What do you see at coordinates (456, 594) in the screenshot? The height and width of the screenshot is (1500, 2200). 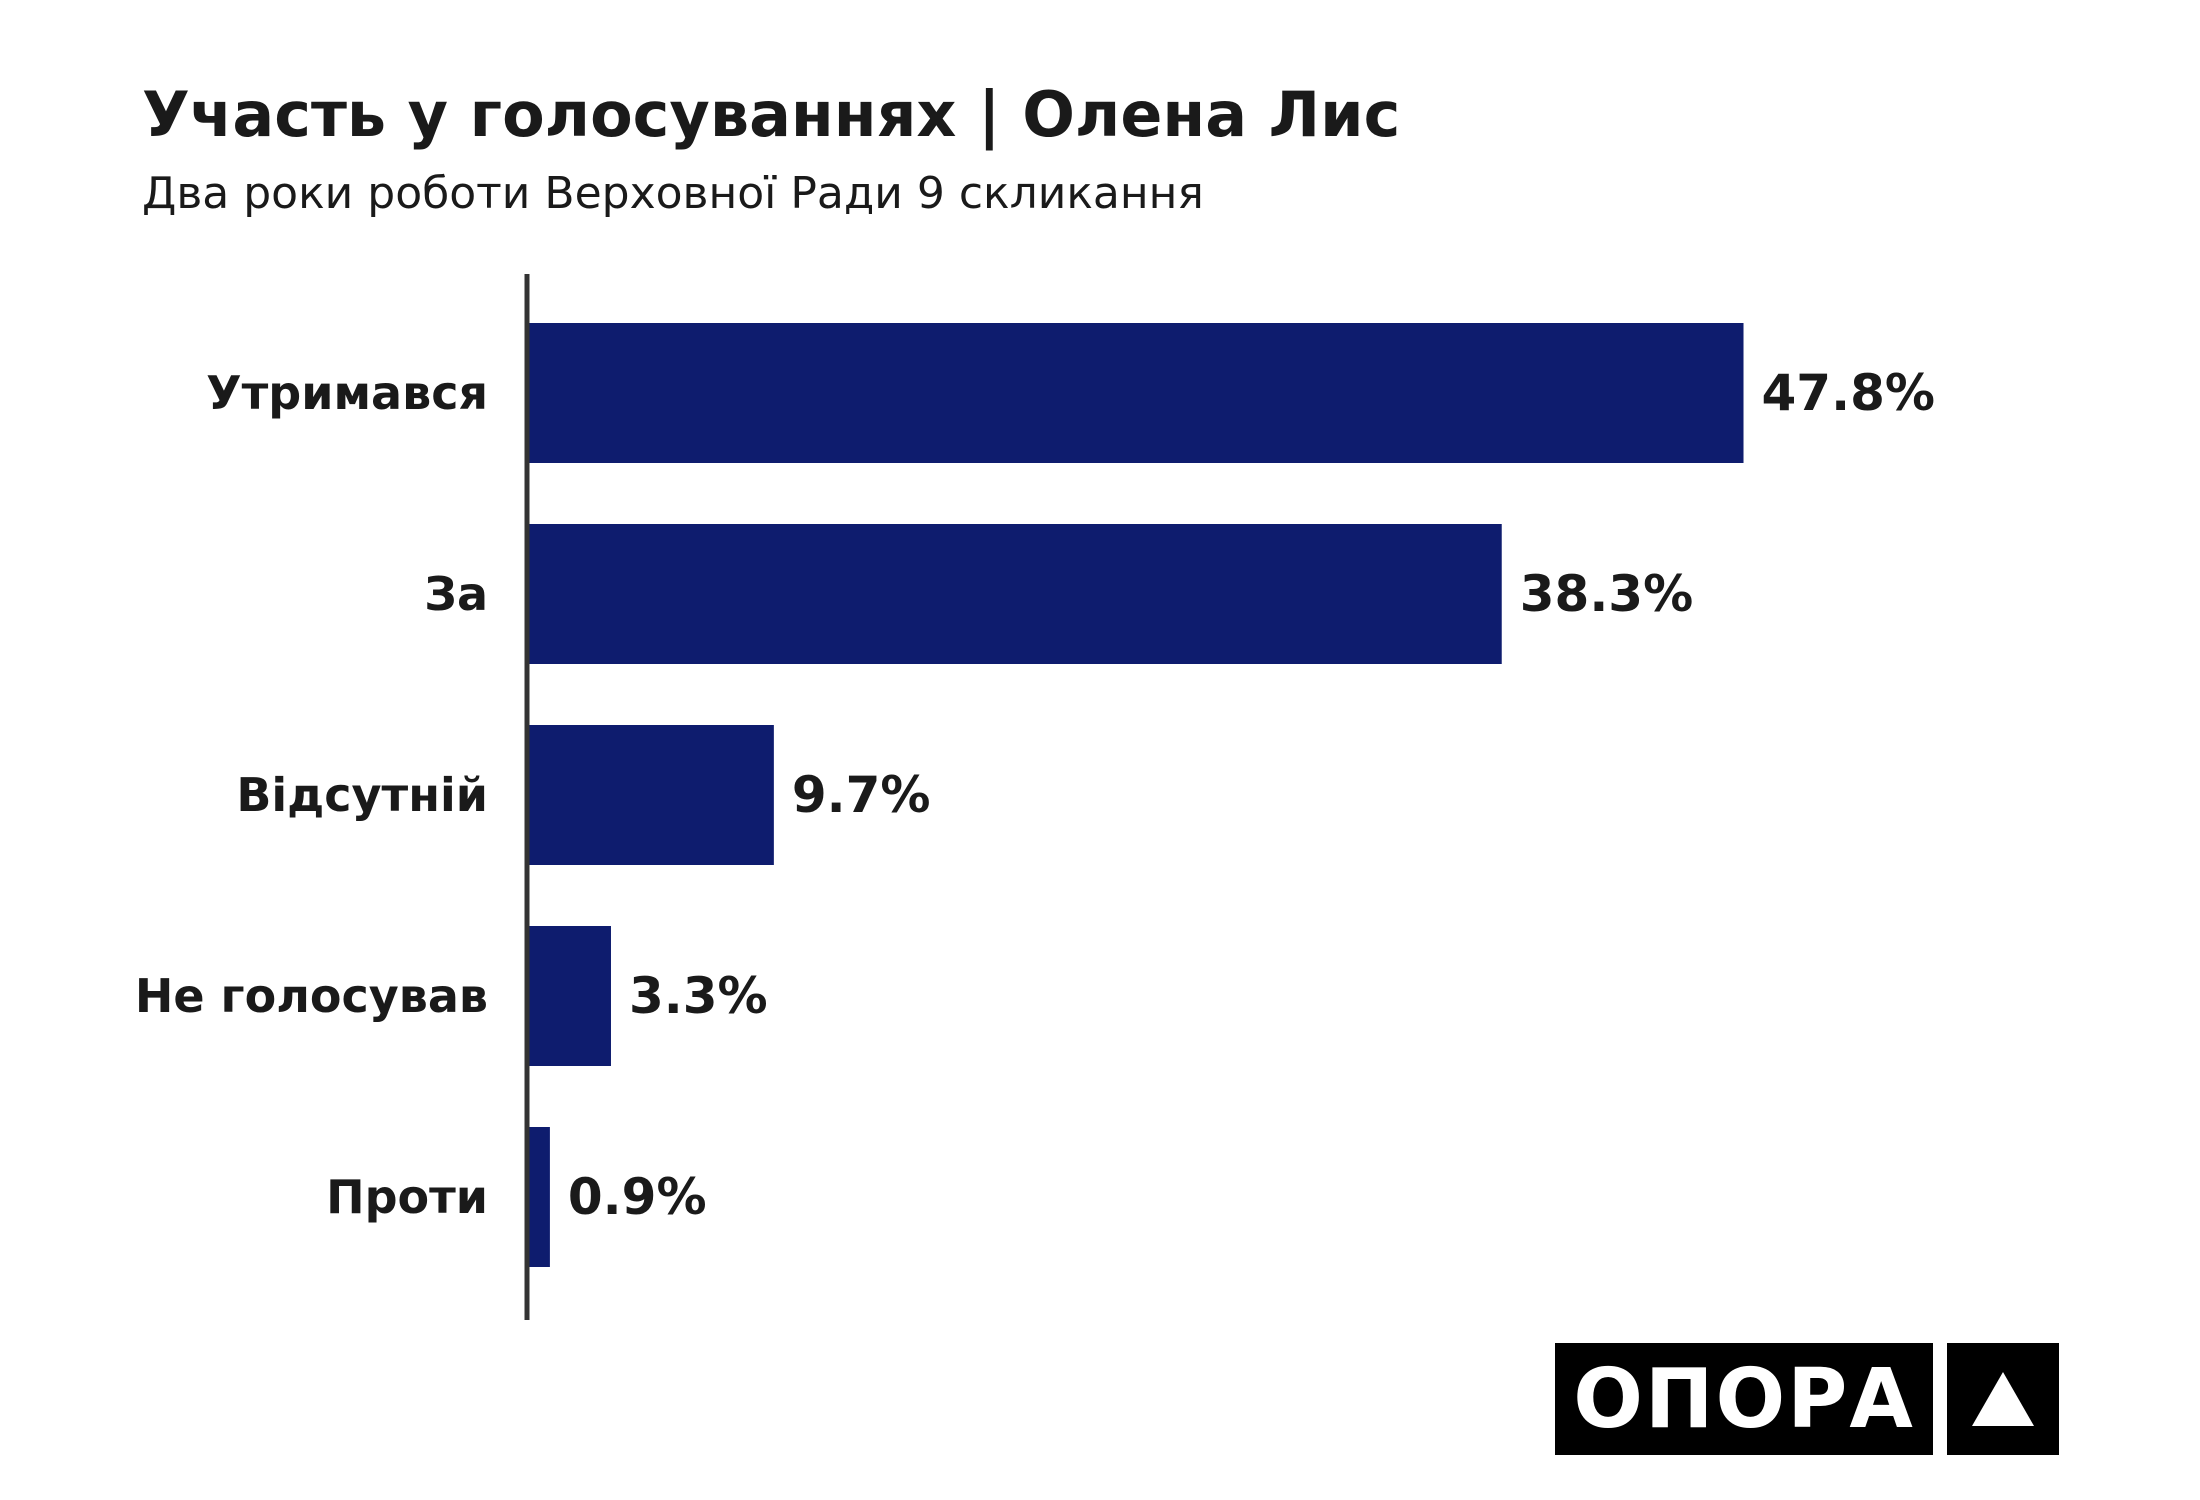 I see `category-label-1: За` at bounding box center [456, 594].